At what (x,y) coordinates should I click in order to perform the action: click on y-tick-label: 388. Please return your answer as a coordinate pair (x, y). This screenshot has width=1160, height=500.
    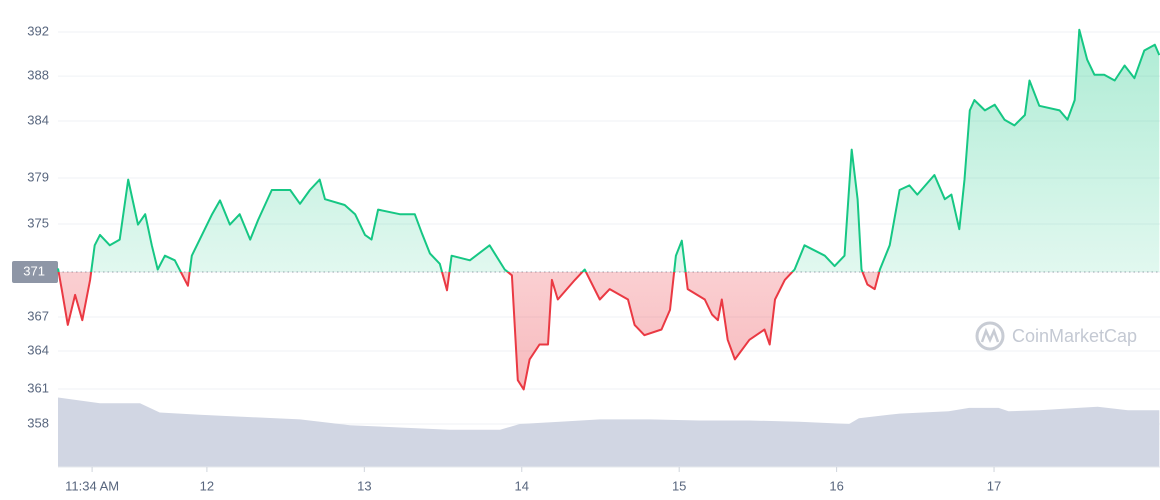
    Looking at the image, I should click on (38, 75).